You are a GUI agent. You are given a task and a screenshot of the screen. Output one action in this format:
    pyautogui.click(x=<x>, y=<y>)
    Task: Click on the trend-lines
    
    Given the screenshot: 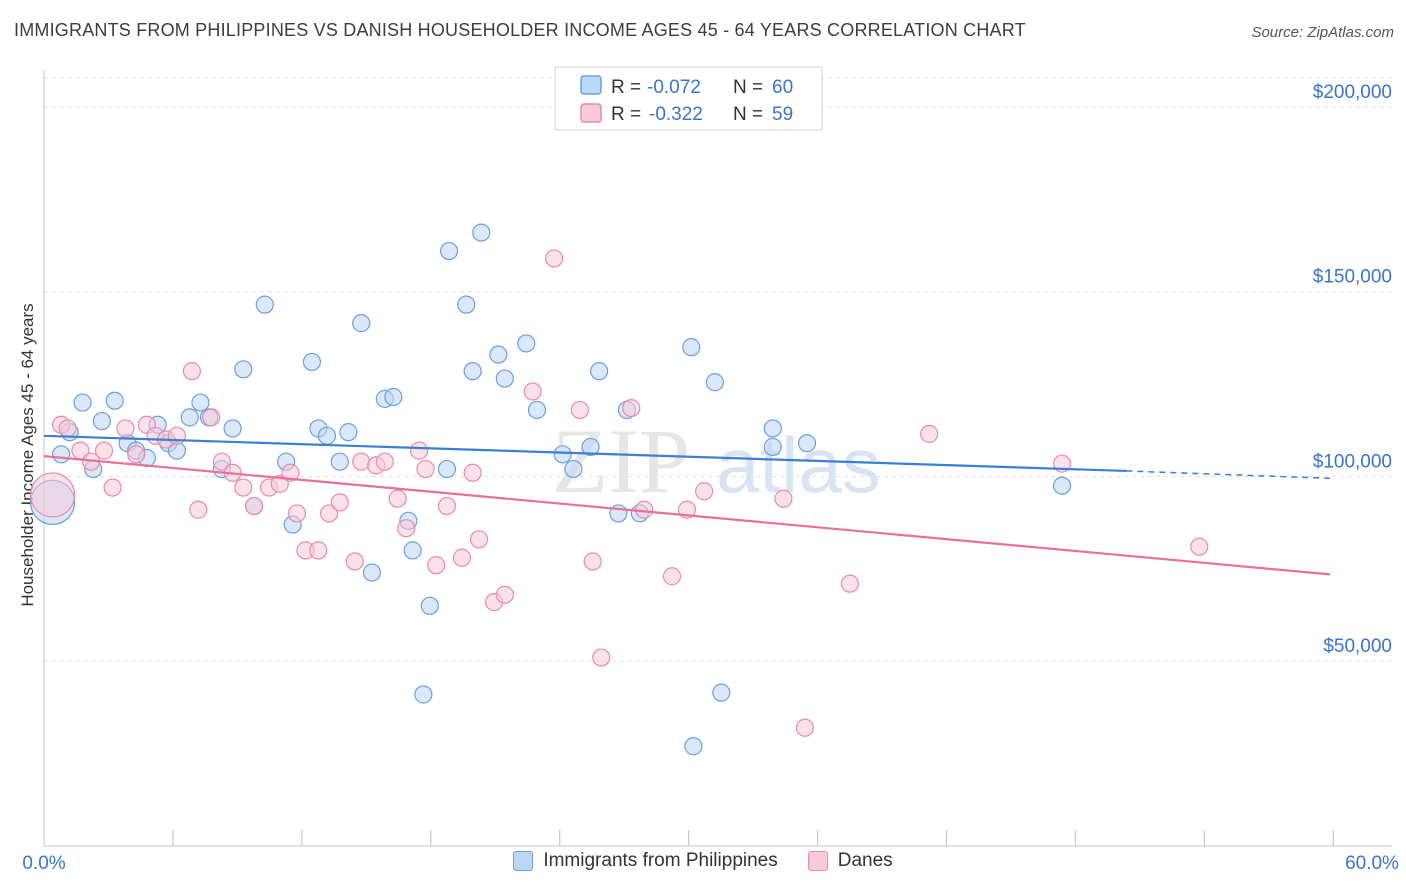 What is the action you would take?
    pyautogui.click(x=687, y=505)
    